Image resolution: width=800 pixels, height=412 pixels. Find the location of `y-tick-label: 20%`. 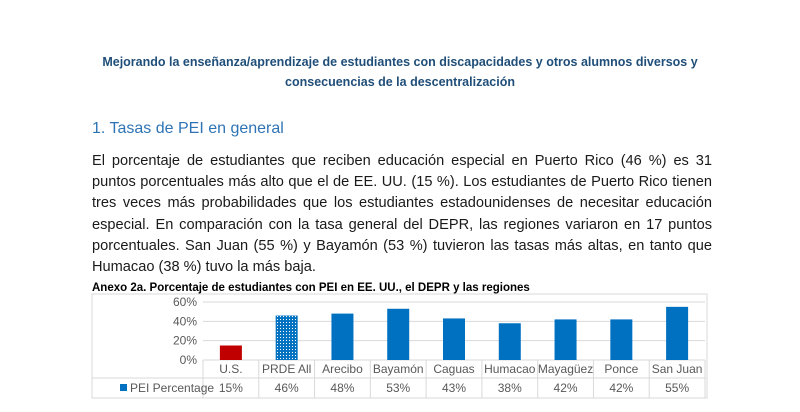

y-tick-label: 20% is located at coordinates (185, 341).